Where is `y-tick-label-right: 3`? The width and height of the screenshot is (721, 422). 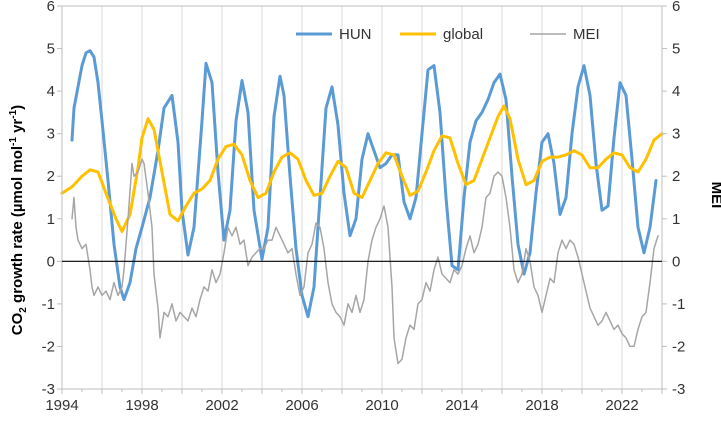
y-tick-label-right: 3 is located at coordinates (676, 134).